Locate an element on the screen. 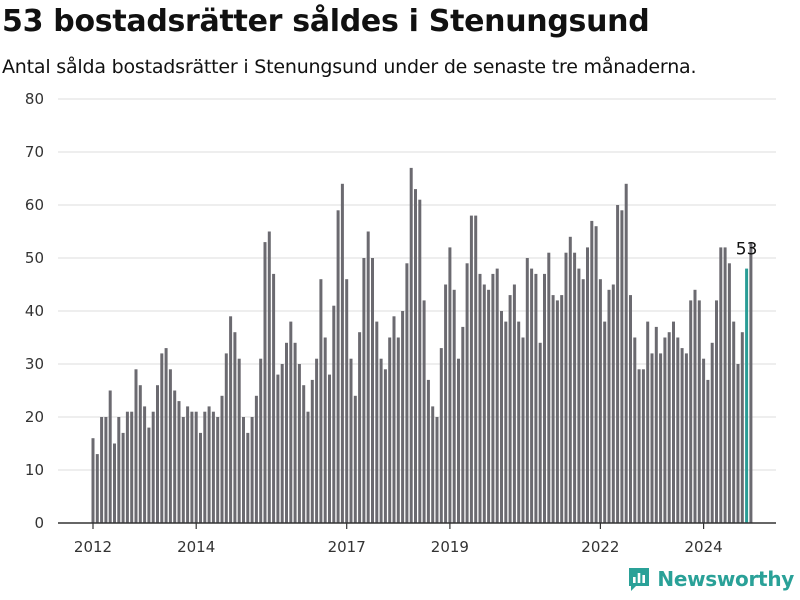  brand-name: Newsworthy is located at coordinates (725, 579).